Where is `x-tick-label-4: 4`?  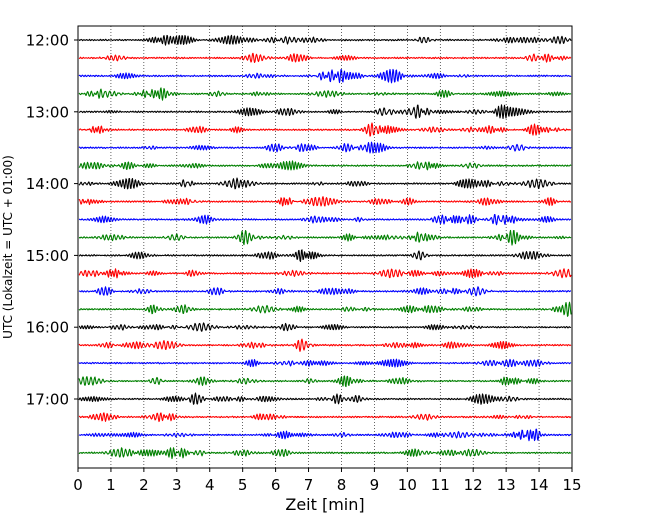 x-tick-label-4: 4 is located at coordinates (210, 485).